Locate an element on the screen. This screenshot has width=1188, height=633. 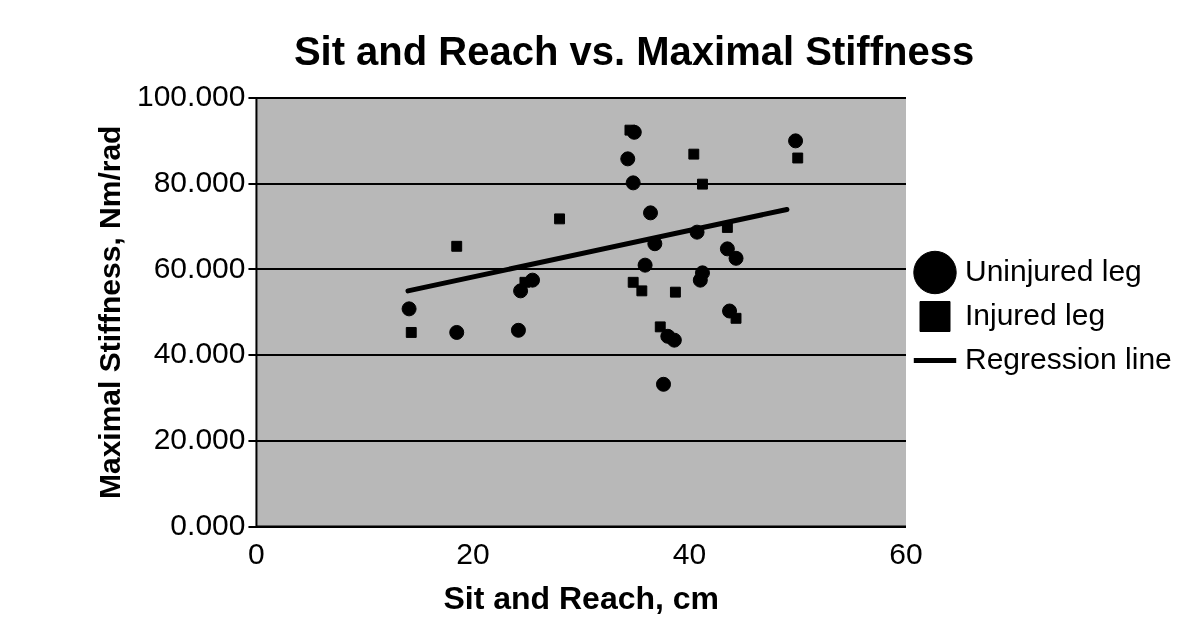
legend-label: Regression line is located at coordinates (1068, 358).